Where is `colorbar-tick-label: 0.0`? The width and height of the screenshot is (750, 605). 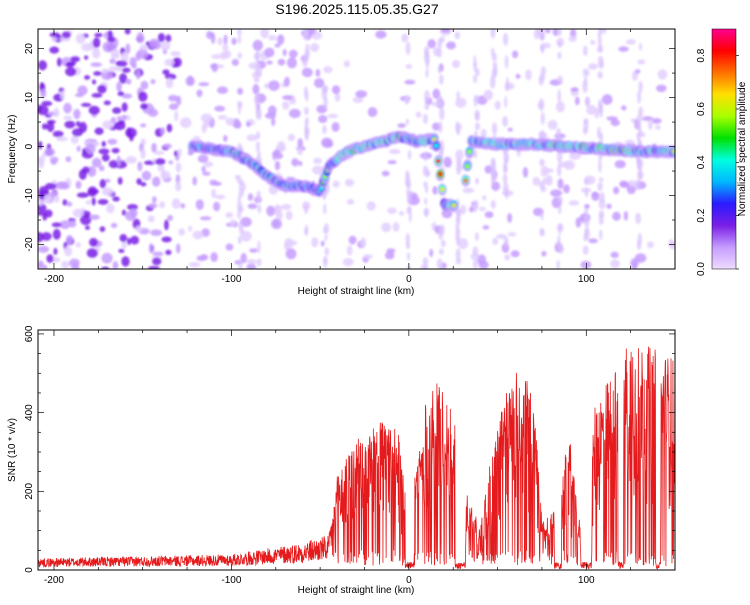 colorbar-tick-label: 0.0 is located at coordinates (701, 269).